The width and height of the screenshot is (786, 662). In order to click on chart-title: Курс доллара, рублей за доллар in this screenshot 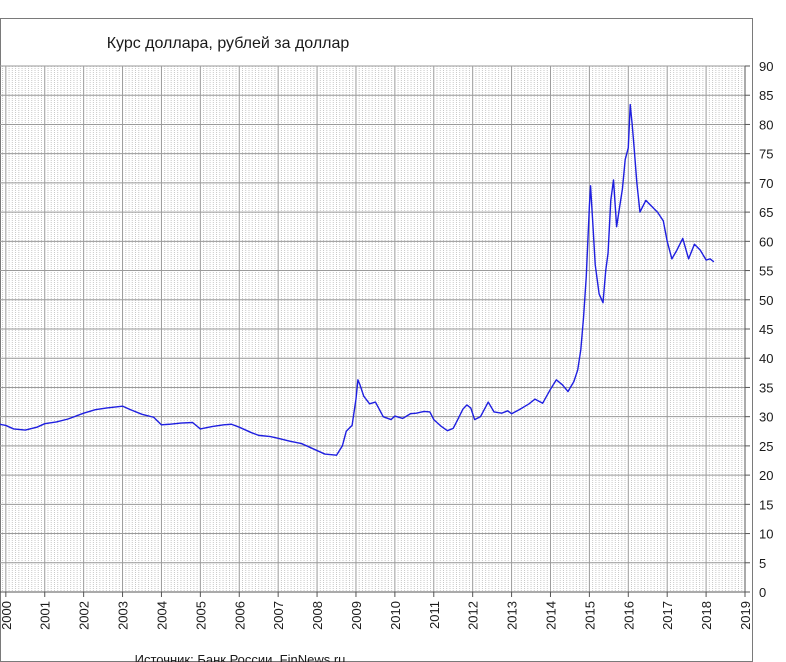, I will do `click(228, 43)`.